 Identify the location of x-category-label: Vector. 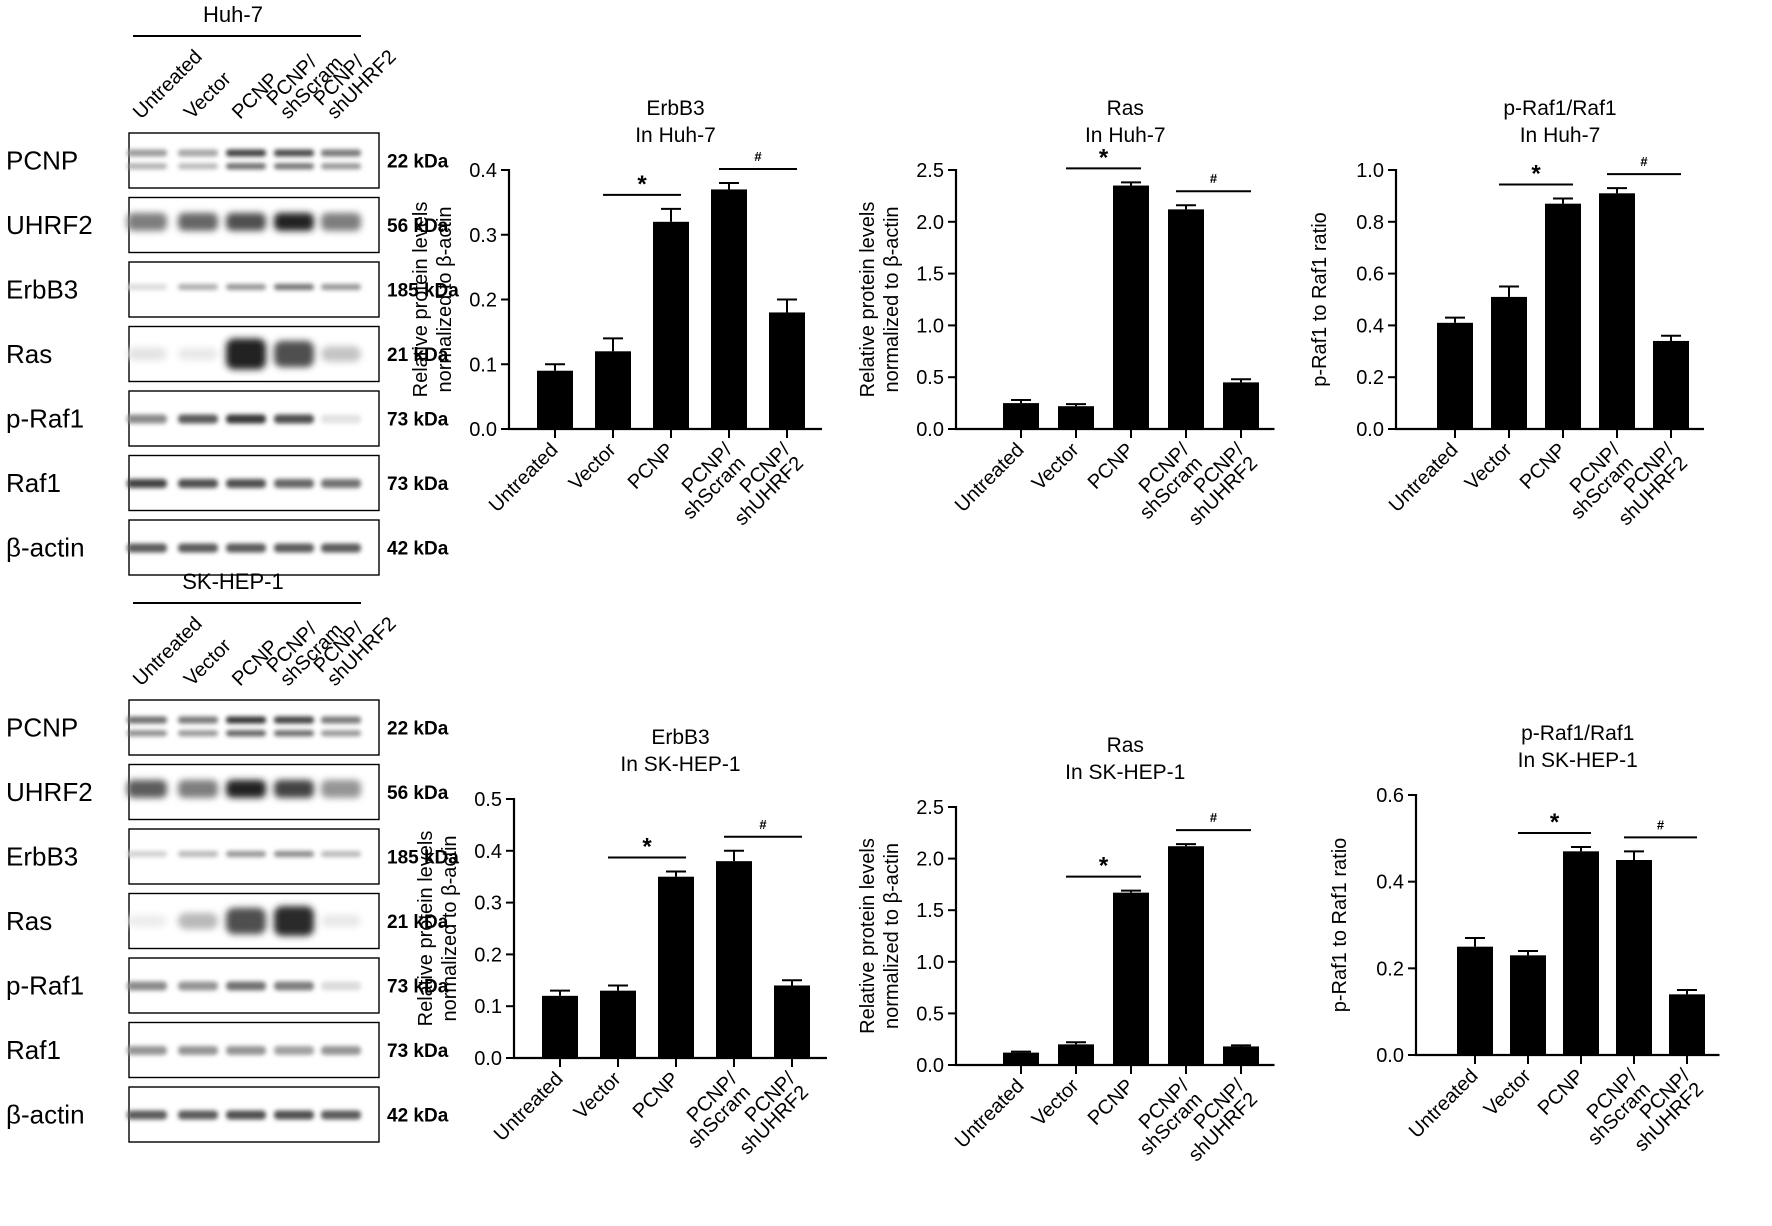
(1056, 1103).